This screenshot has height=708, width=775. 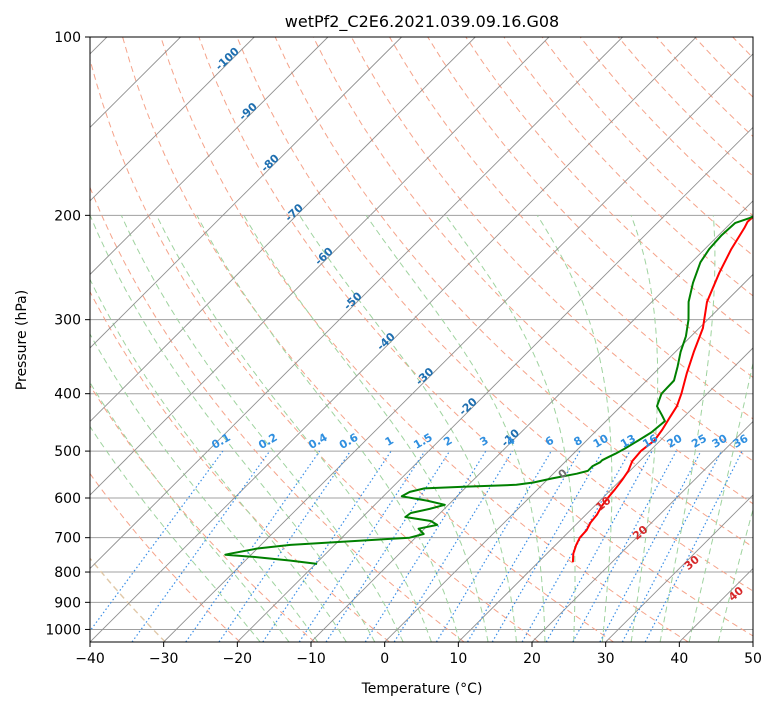 I want to click on y-tick-label: 1000, so click(x=63, y=630).